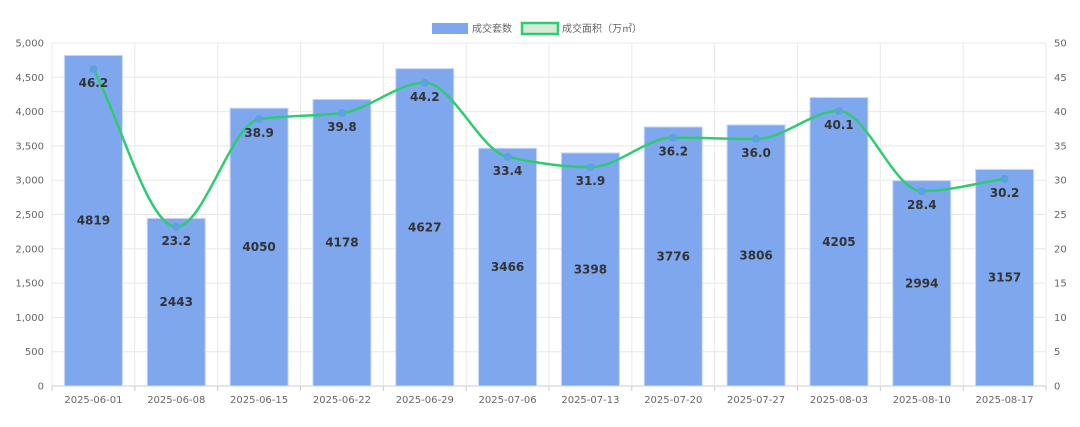  What do you see at coordinates (1060, 78) in the screenshot?
I see `y-right-tick-label: 45` at bounding box center [1060, 78].